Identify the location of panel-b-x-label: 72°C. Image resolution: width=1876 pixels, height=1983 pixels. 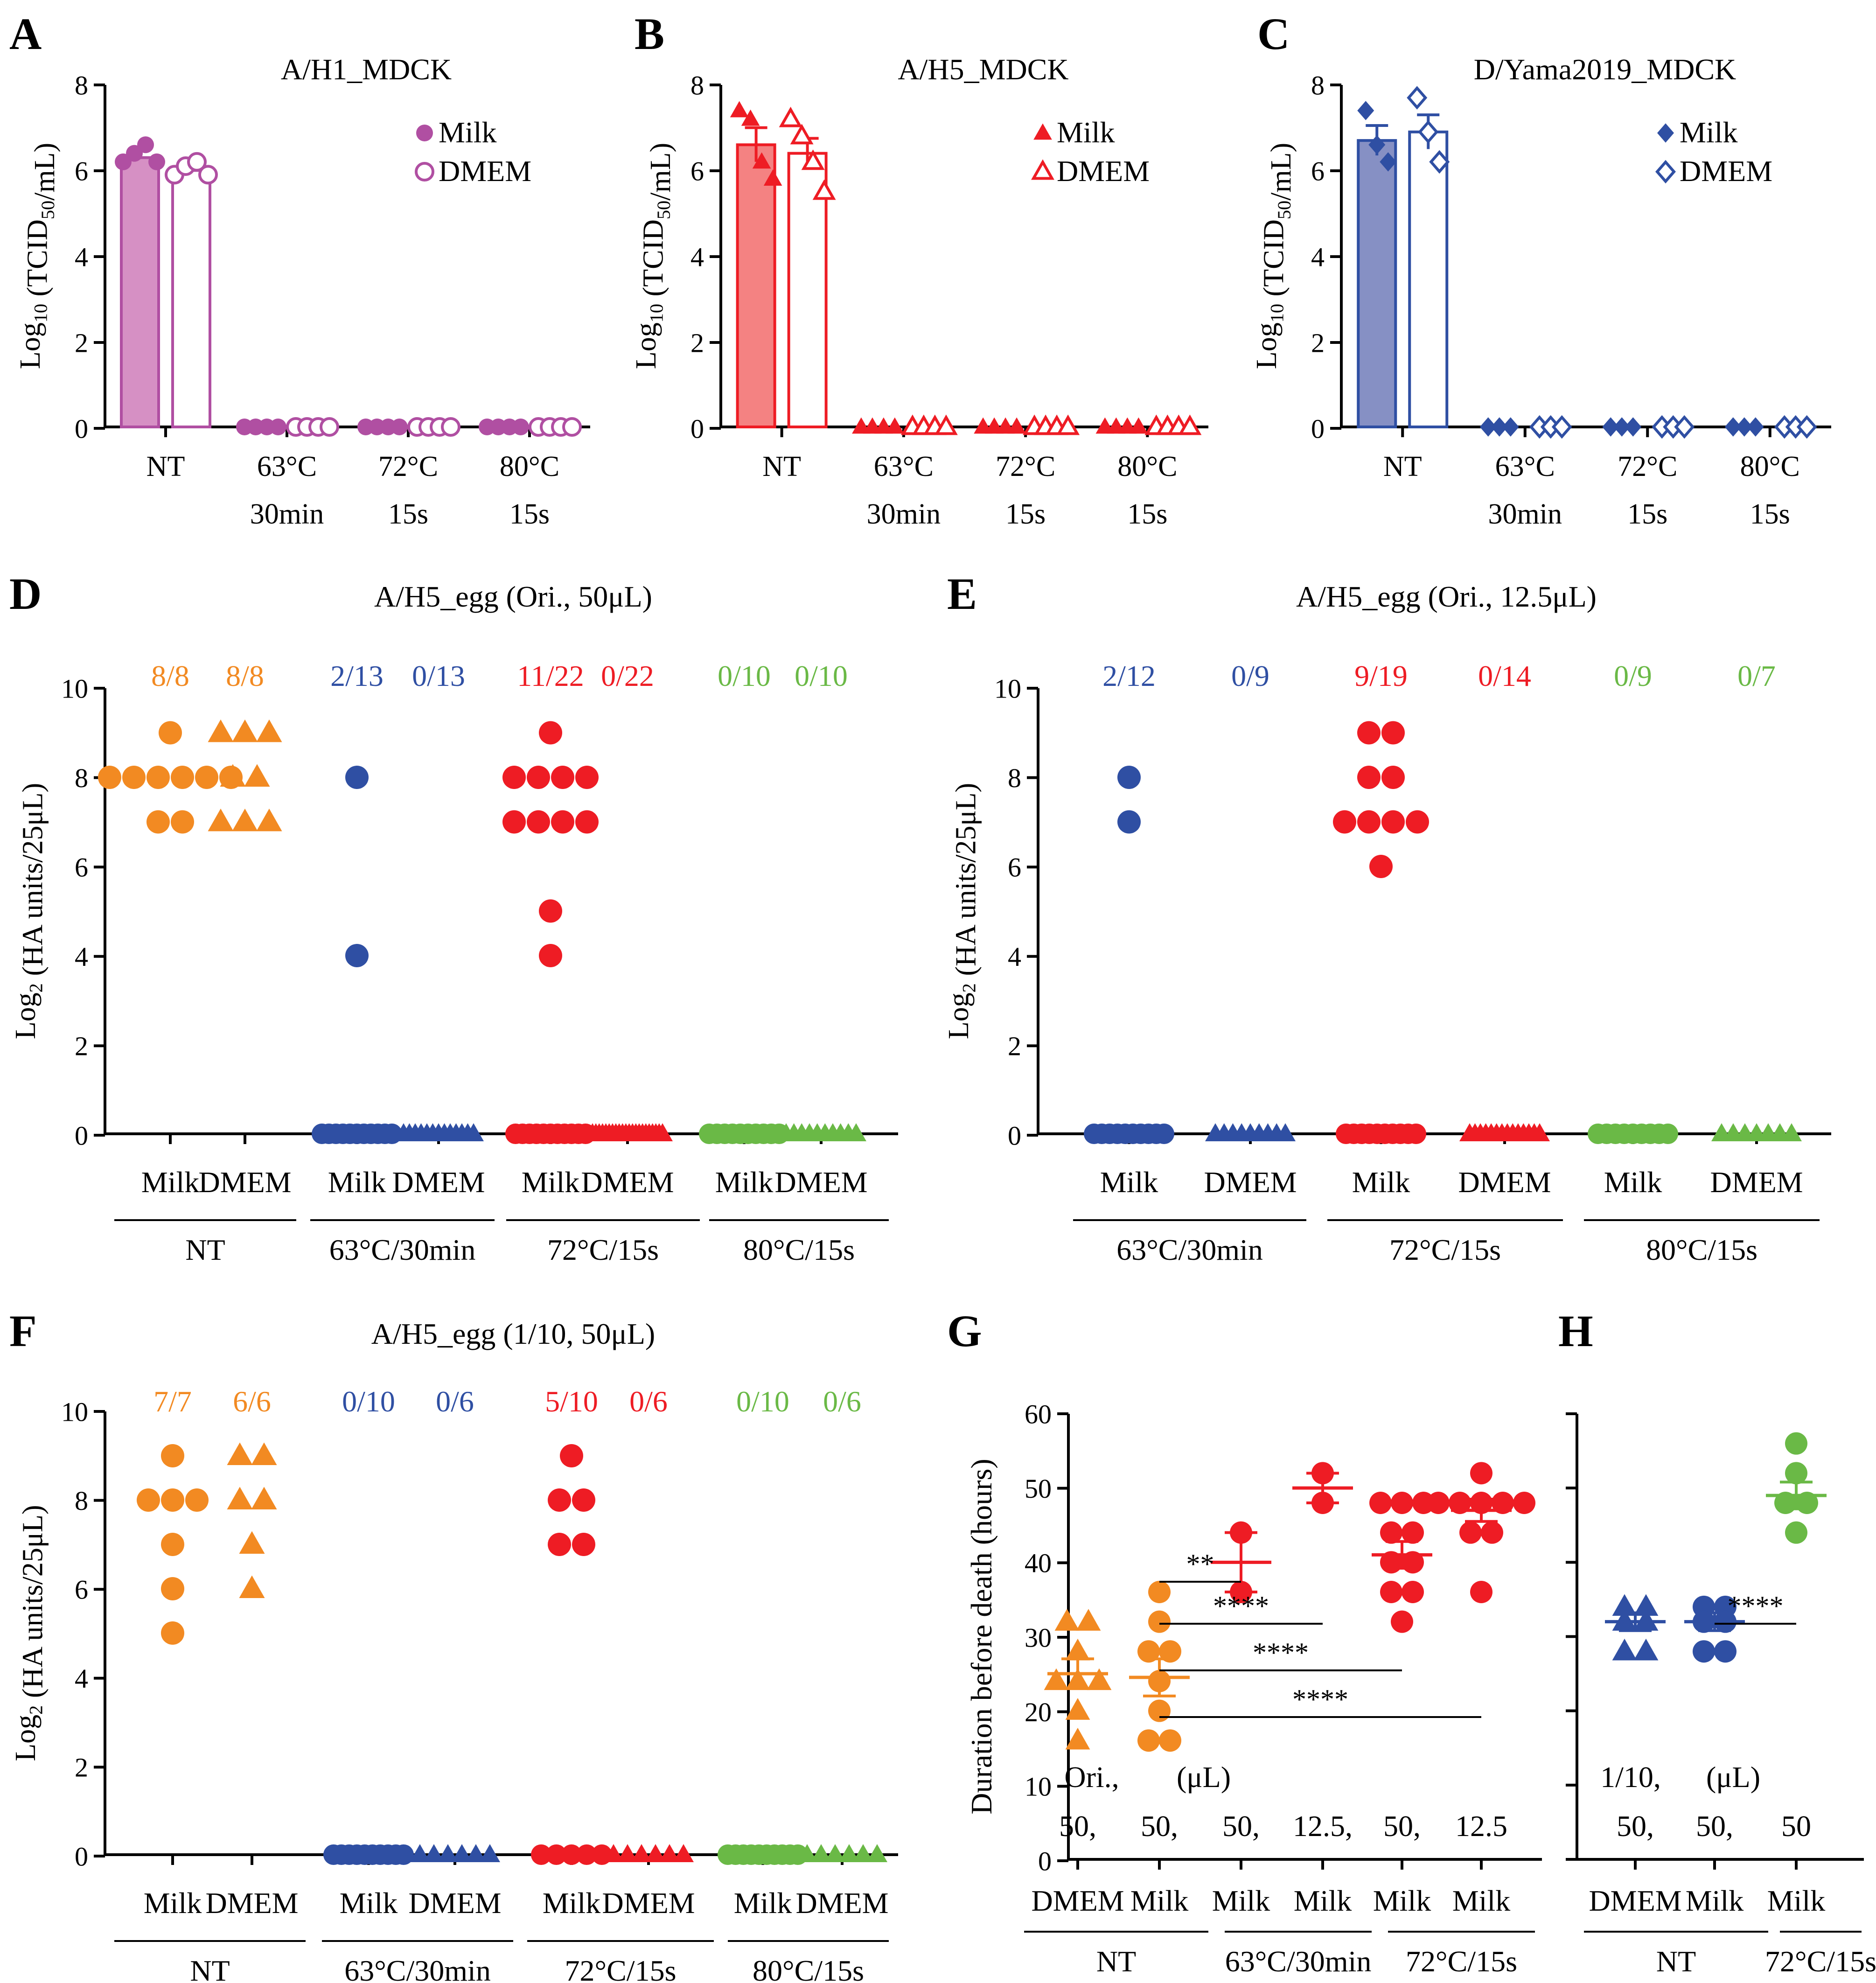
(1026, 466).